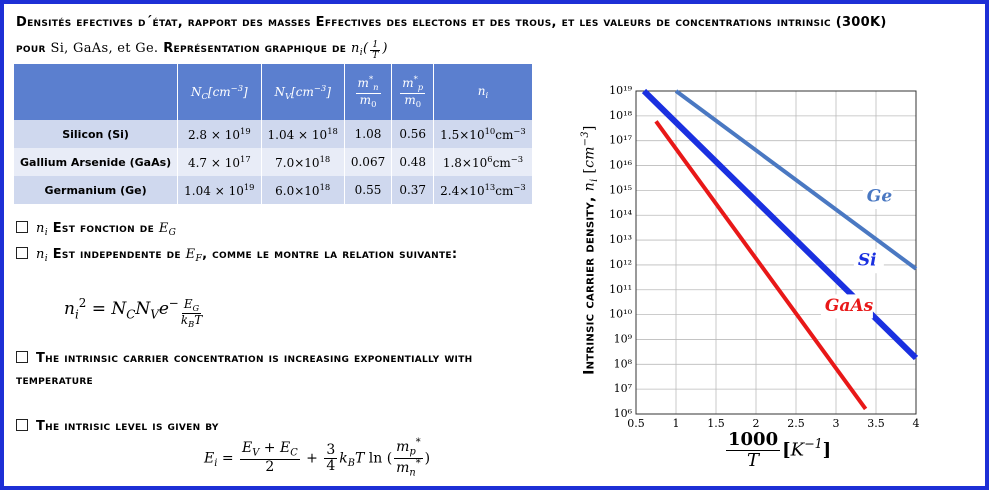 The image size is (989, 490). What do you see at coordinates (368, 162) in the screenshot?
I see `cell: 0.067` at bounding box center [368, 162].